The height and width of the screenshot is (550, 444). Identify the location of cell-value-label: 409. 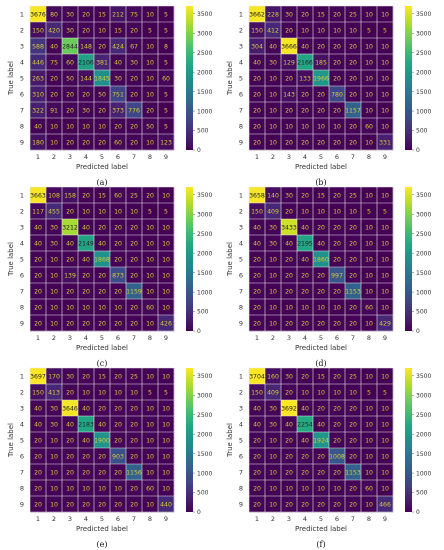
(273, 211).